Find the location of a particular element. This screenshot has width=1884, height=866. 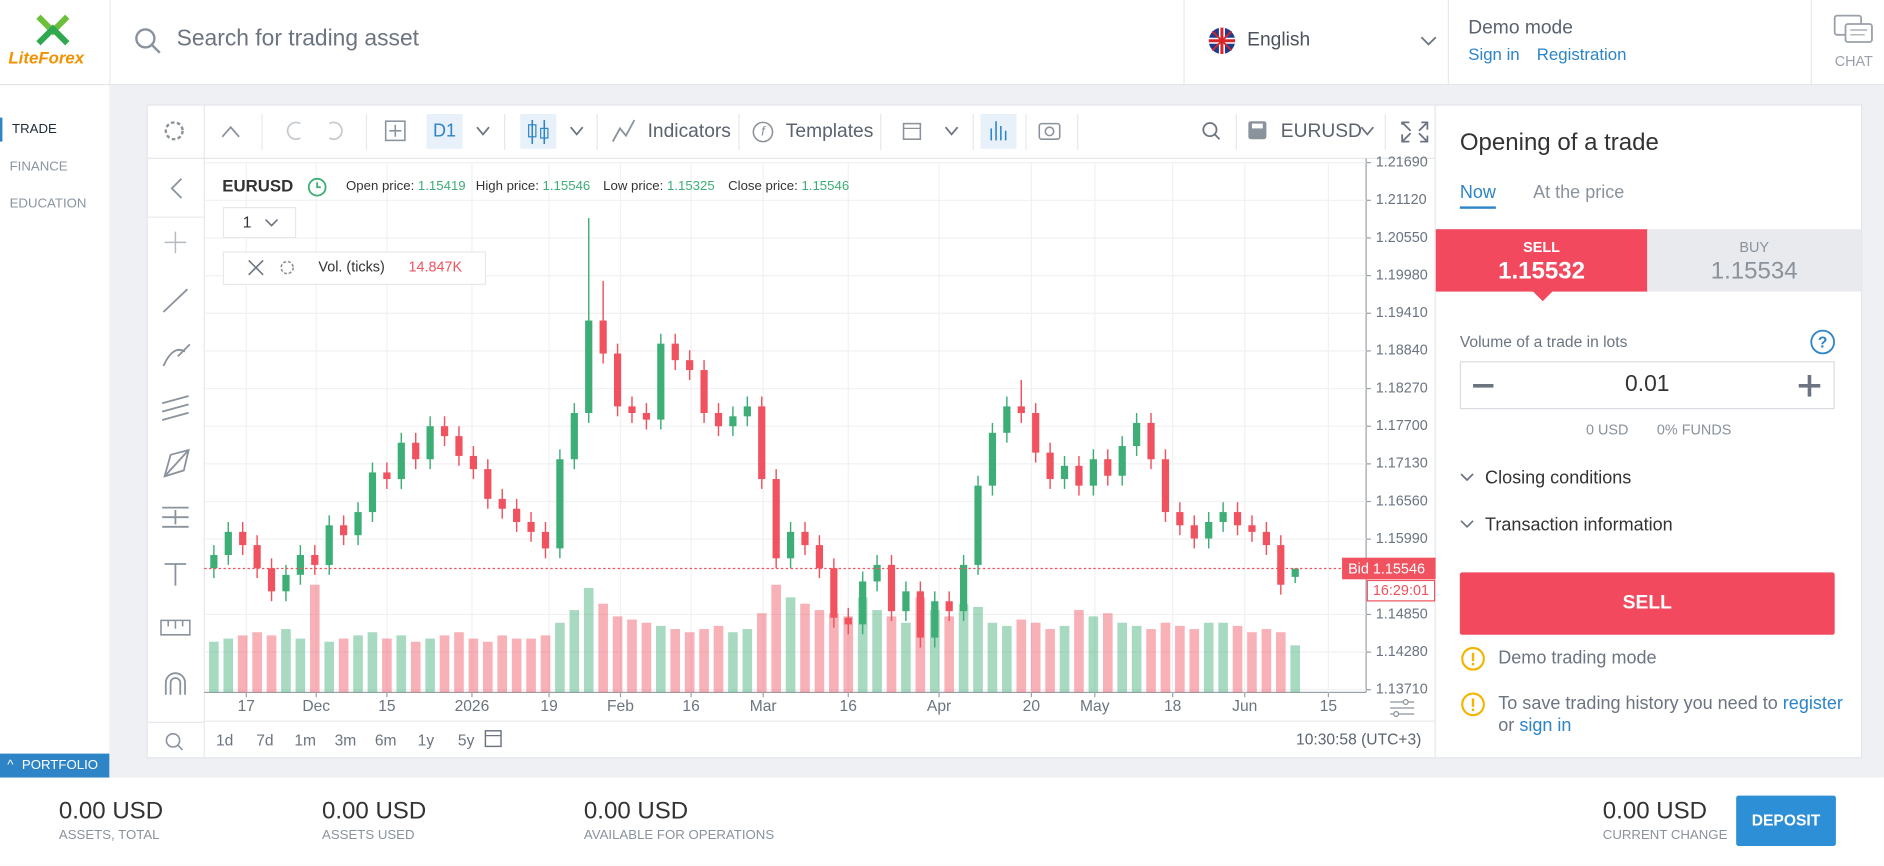

sell-price: 1.15532 is located at coordinates (1541, 271).